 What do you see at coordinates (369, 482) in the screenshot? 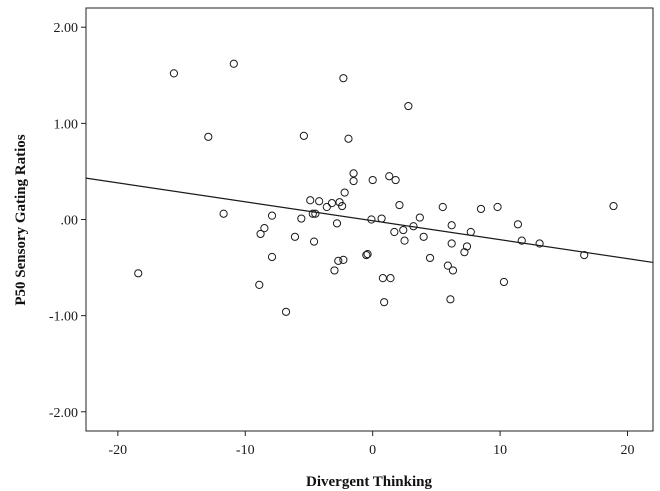
I see `x-axis-title: Divergent Thinking` at bounding box center [369, 482].